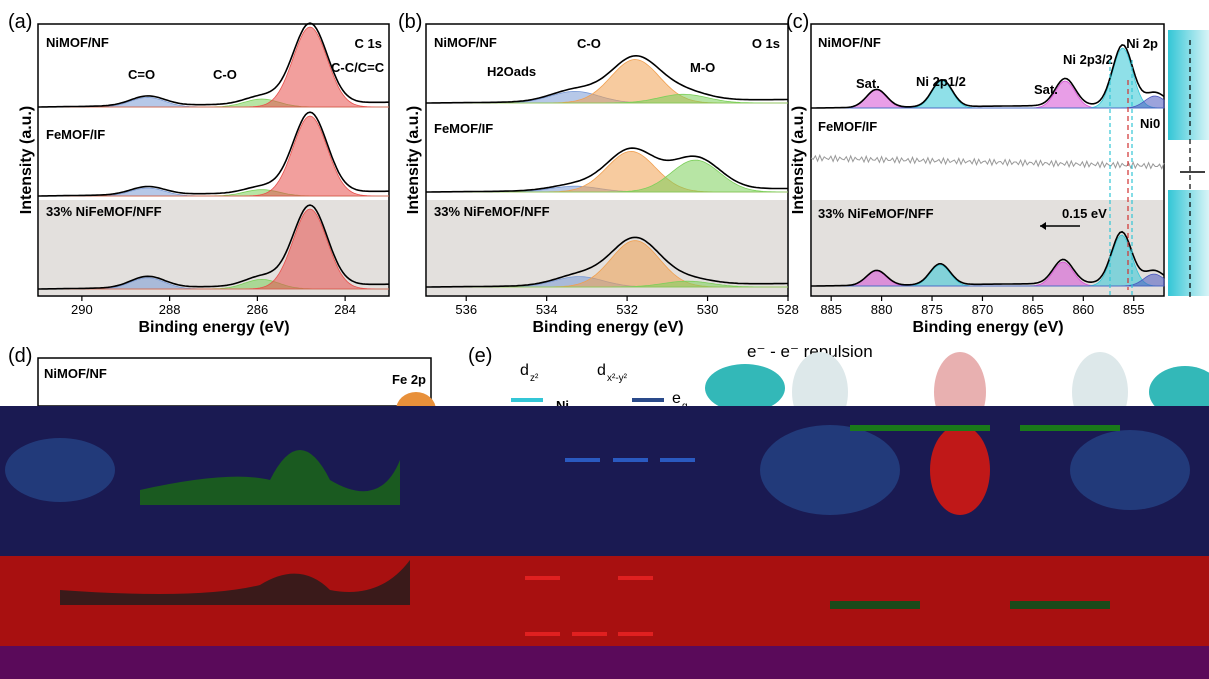  What do you see at coordinates (601, 370) in the screenshot?
I see `panel-e-dx2y2: d` at bounding box center [601, 370].